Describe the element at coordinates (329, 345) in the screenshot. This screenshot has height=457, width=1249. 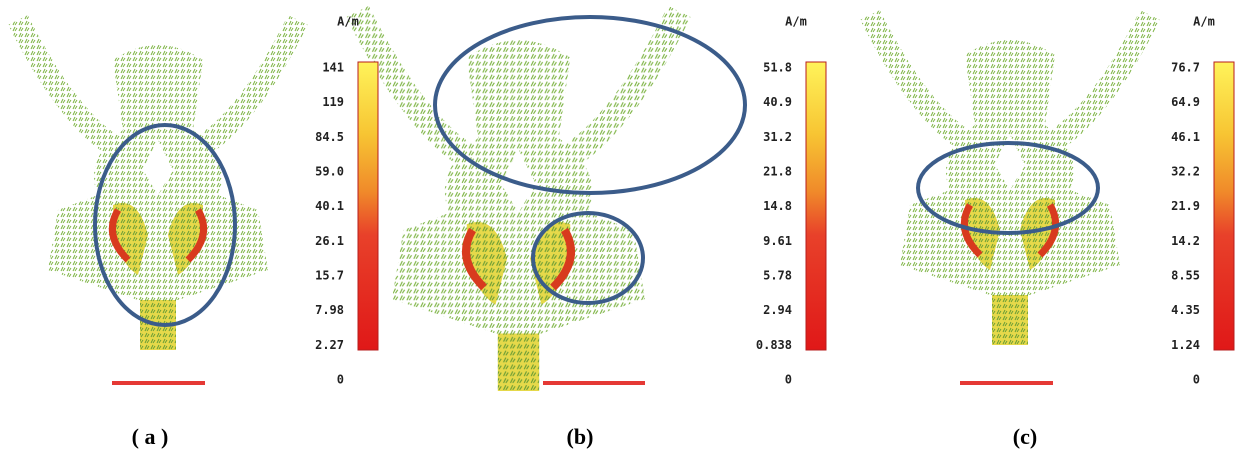
I see `scale-label: 2.27` at that location.